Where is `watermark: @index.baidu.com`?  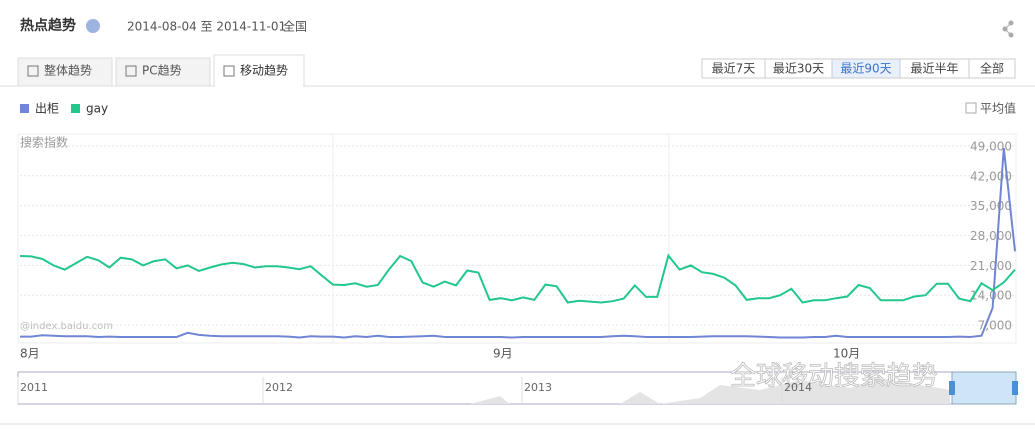 watermark: @index.baidu.com is located at coordinates (66, 326).